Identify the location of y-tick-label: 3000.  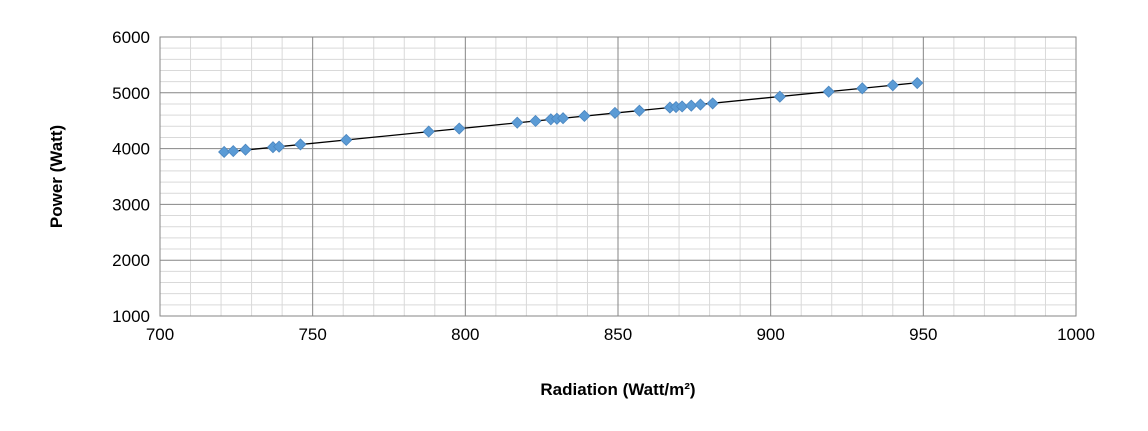
(131, 204).